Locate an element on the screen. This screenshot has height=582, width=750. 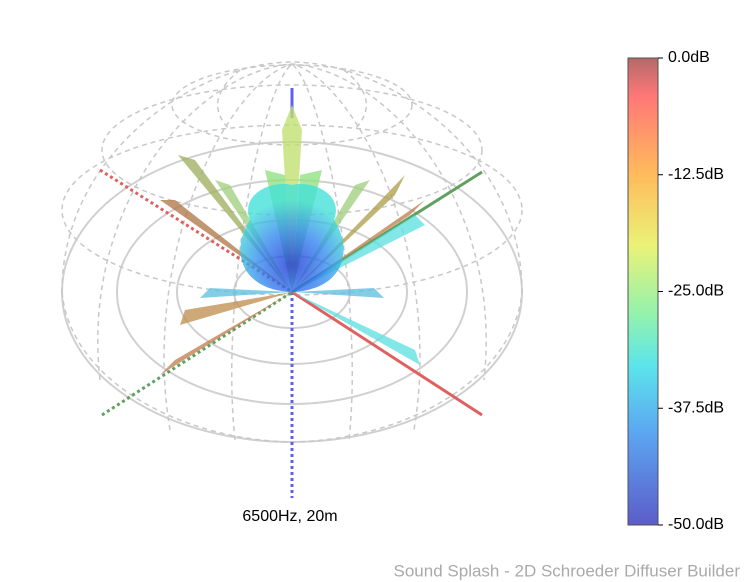
colorbar-tick-label: -25.0dB is located at coordinates (696, 291).